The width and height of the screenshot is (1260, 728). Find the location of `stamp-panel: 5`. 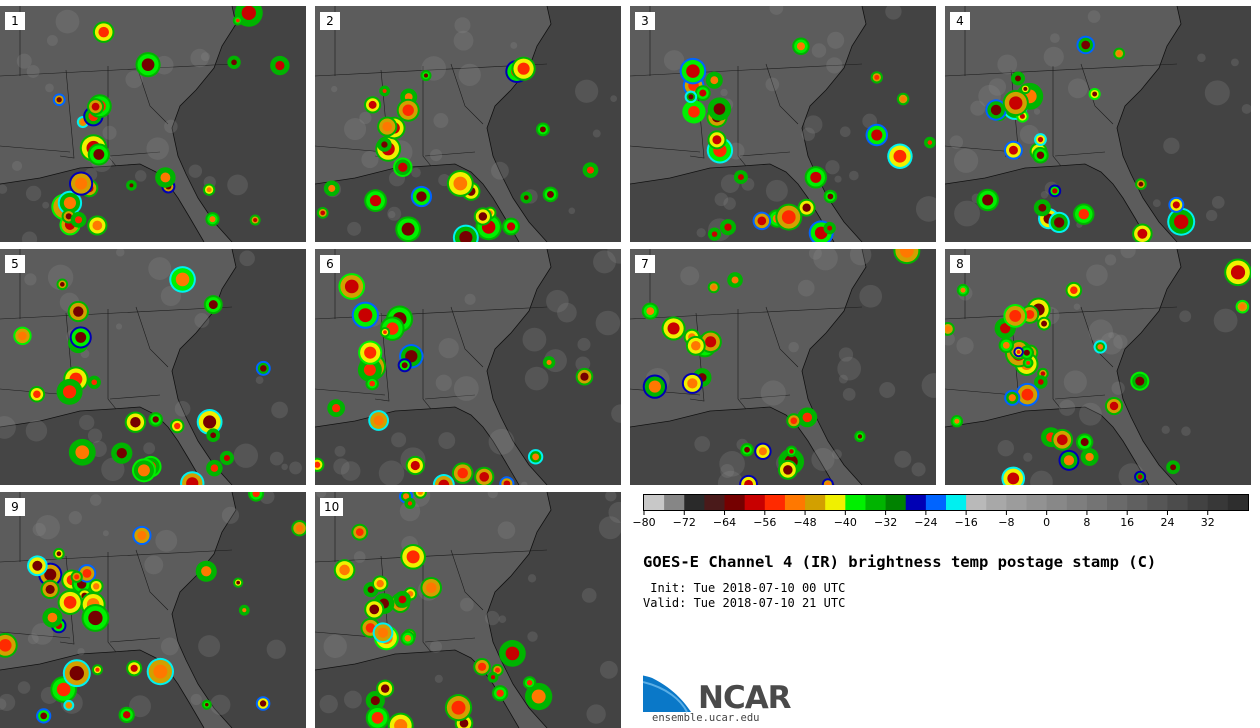

stamp-panel: 5 is located at coordinates (153, 367).